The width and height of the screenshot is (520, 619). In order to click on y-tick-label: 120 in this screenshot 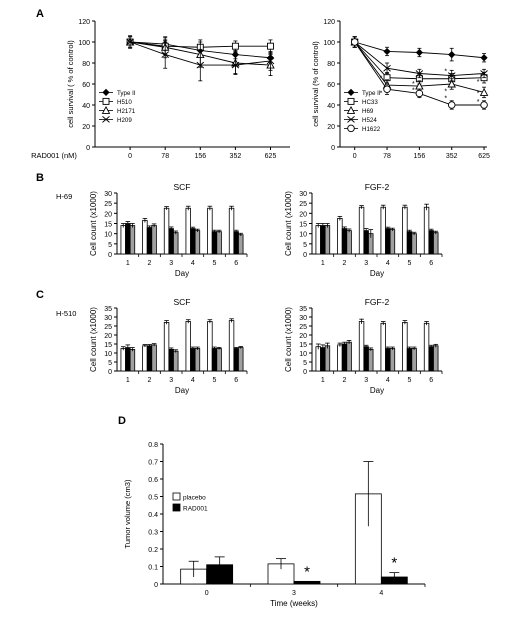, I will do `click(329, 22)`.